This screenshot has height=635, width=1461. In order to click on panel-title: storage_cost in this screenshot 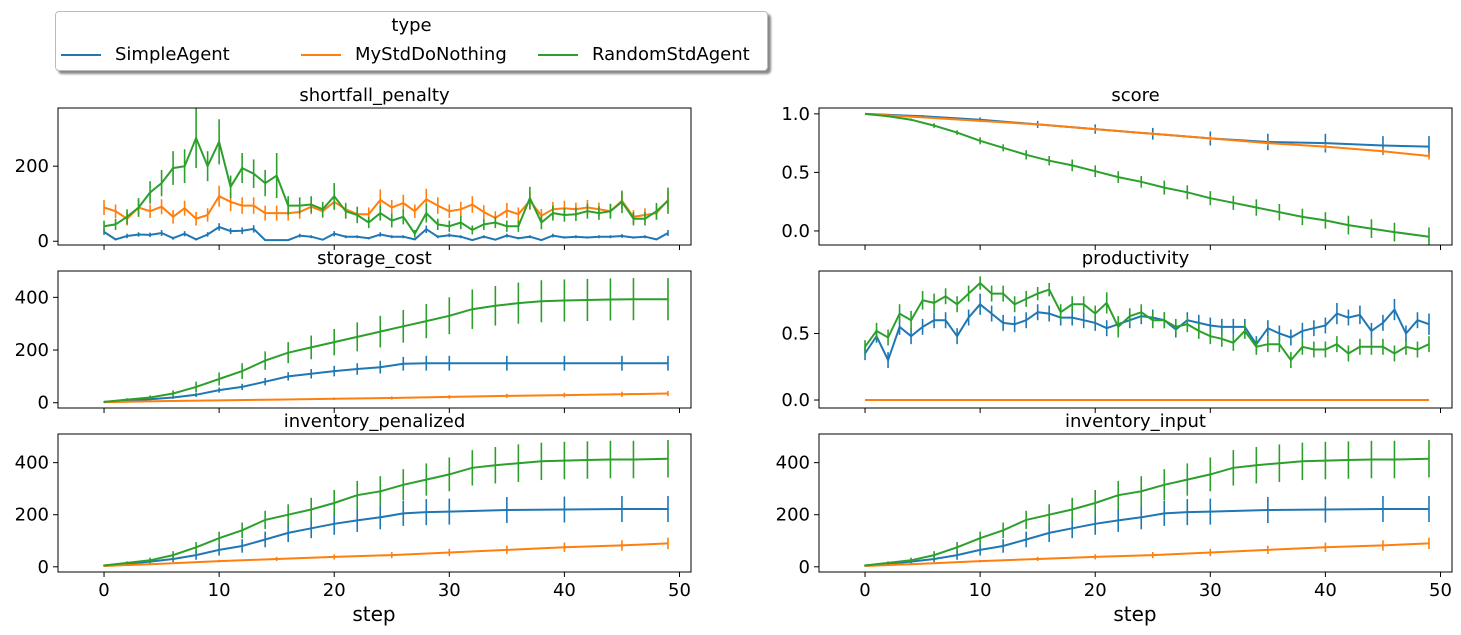, I will do `click(374, 258)`.